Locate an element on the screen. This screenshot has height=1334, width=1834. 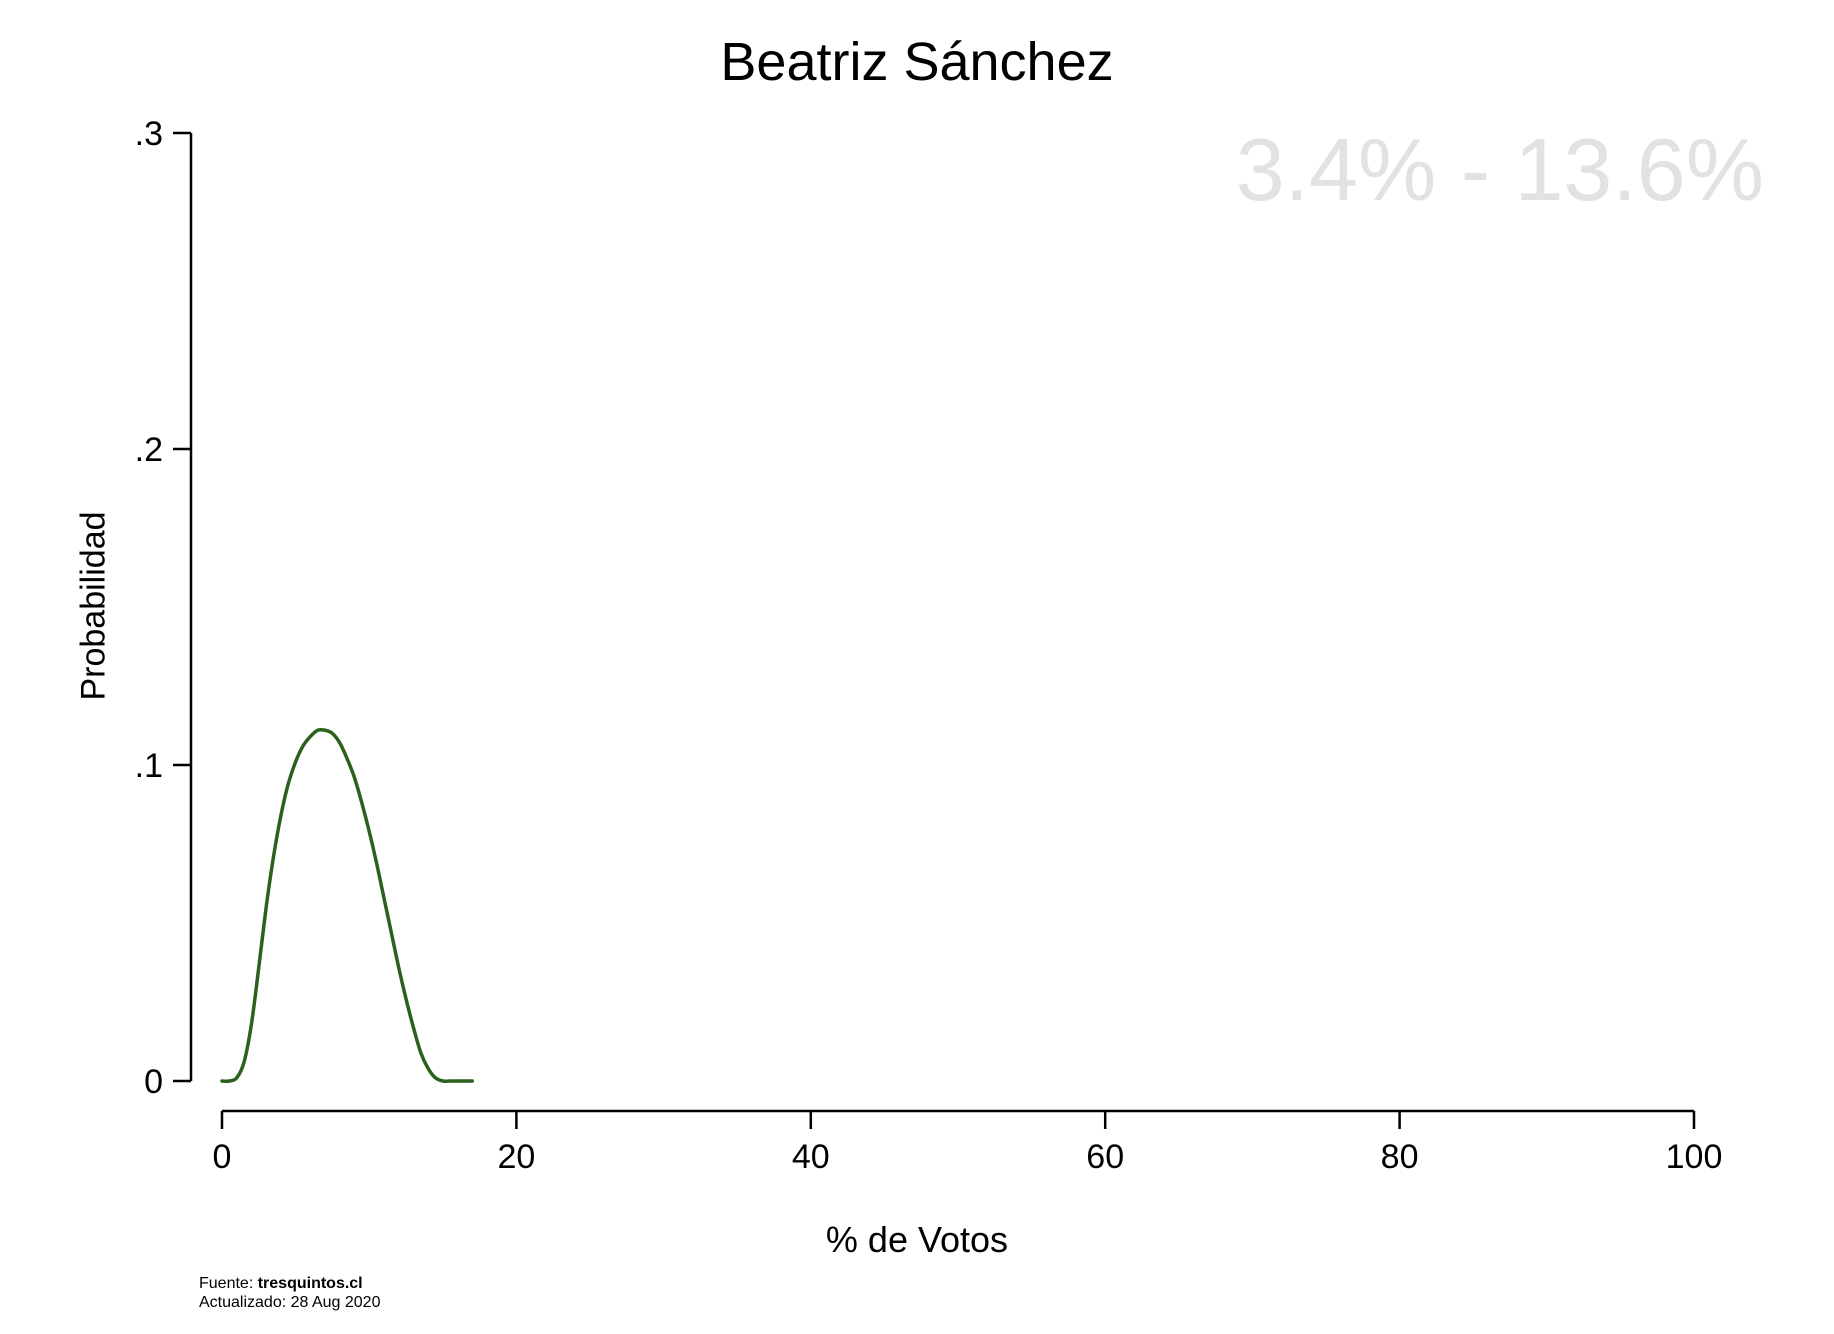
x-tick-label: 40 is located at coordinates (811, 1157).